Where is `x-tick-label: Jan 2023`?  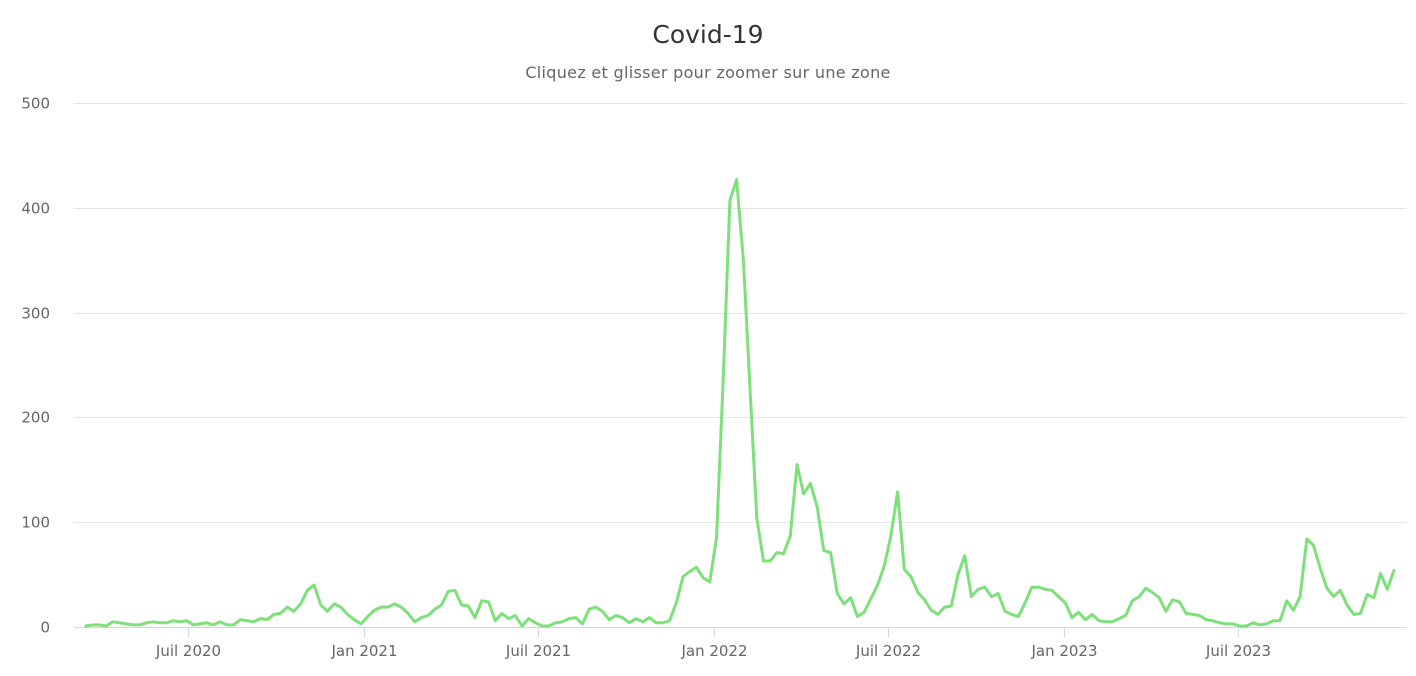 x-tick-label: Jan 2023 is located at coordinates (1063, 651).